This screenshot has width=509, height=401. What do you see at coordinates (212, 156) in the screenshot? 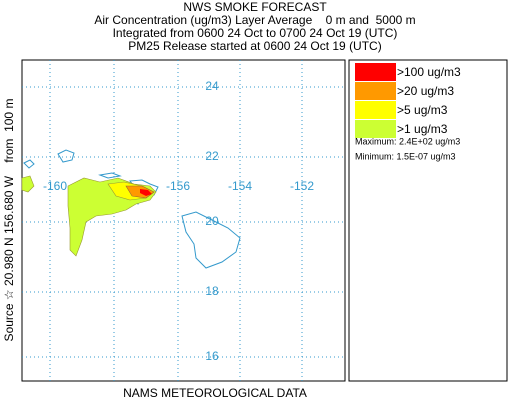
I see `lat-label: 22` at bounding box center [212, 156].